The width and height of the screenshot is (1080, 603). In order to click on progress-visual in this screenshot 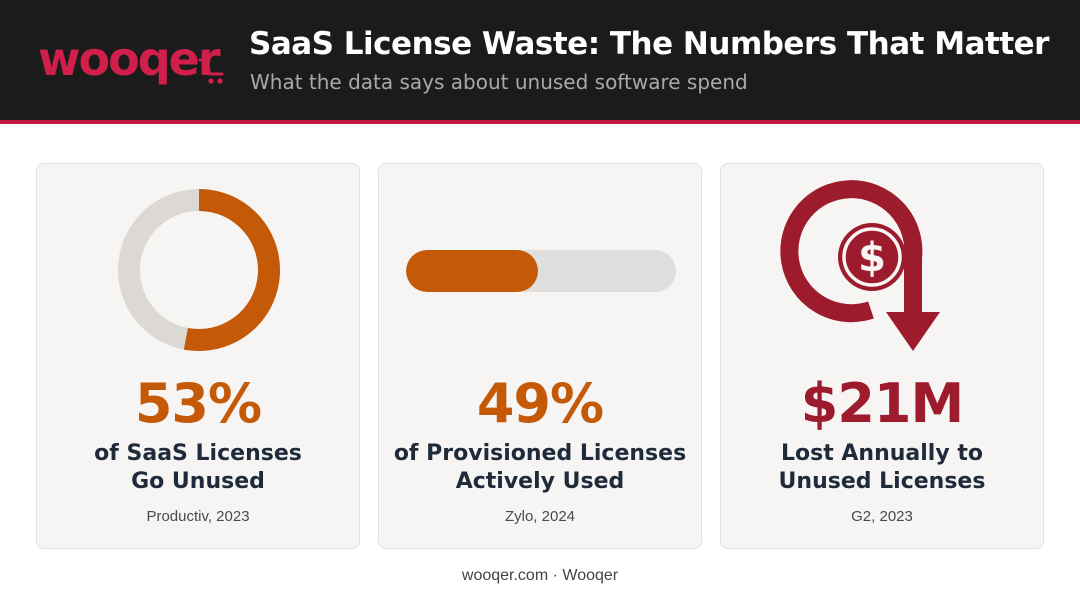, I will do `click(540, 264)`.